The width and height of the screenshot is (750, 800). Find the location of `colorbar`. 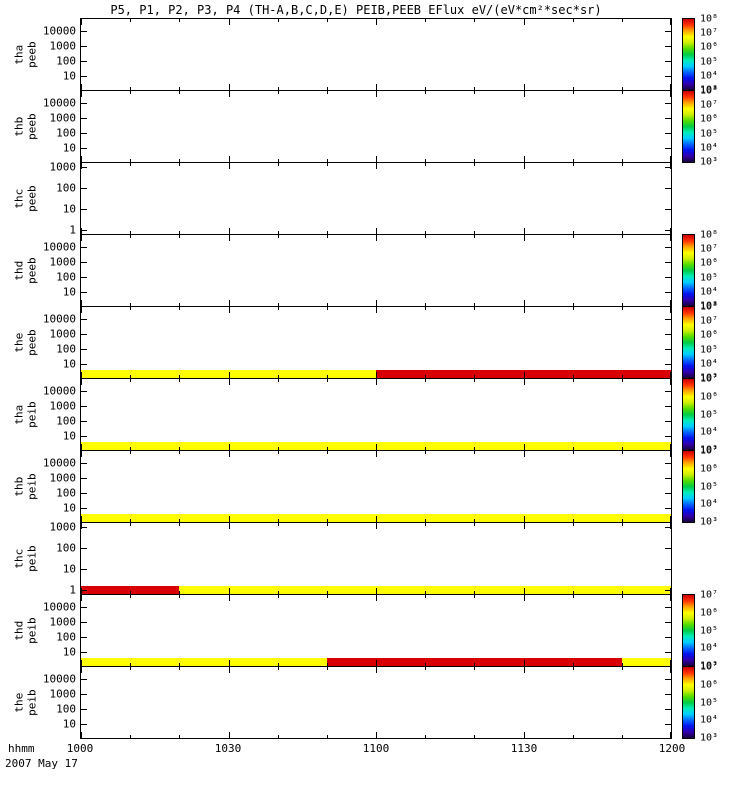

colorbar is located at coordinates (688, 630).